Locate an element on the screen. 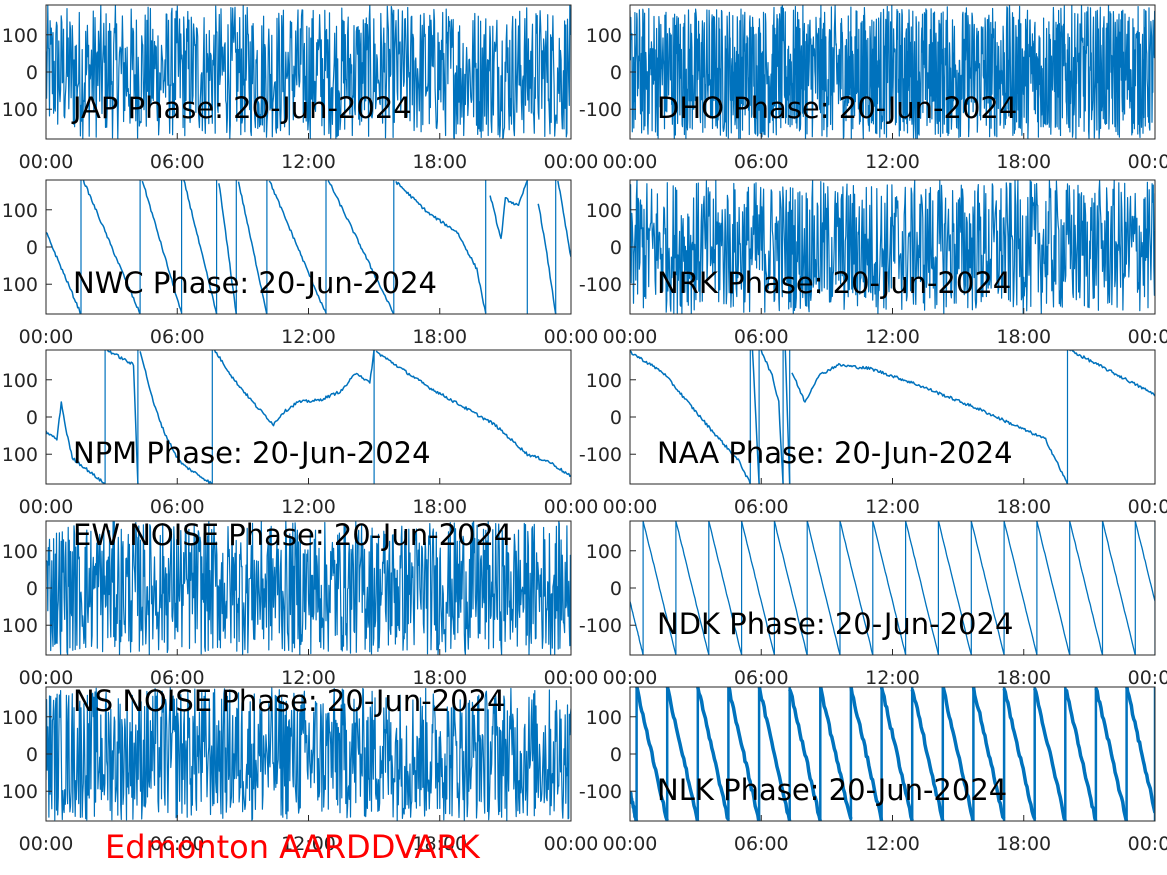  panel-title: NAA Phase: 20-Jun-2024 is located at coordinates (835, 453).